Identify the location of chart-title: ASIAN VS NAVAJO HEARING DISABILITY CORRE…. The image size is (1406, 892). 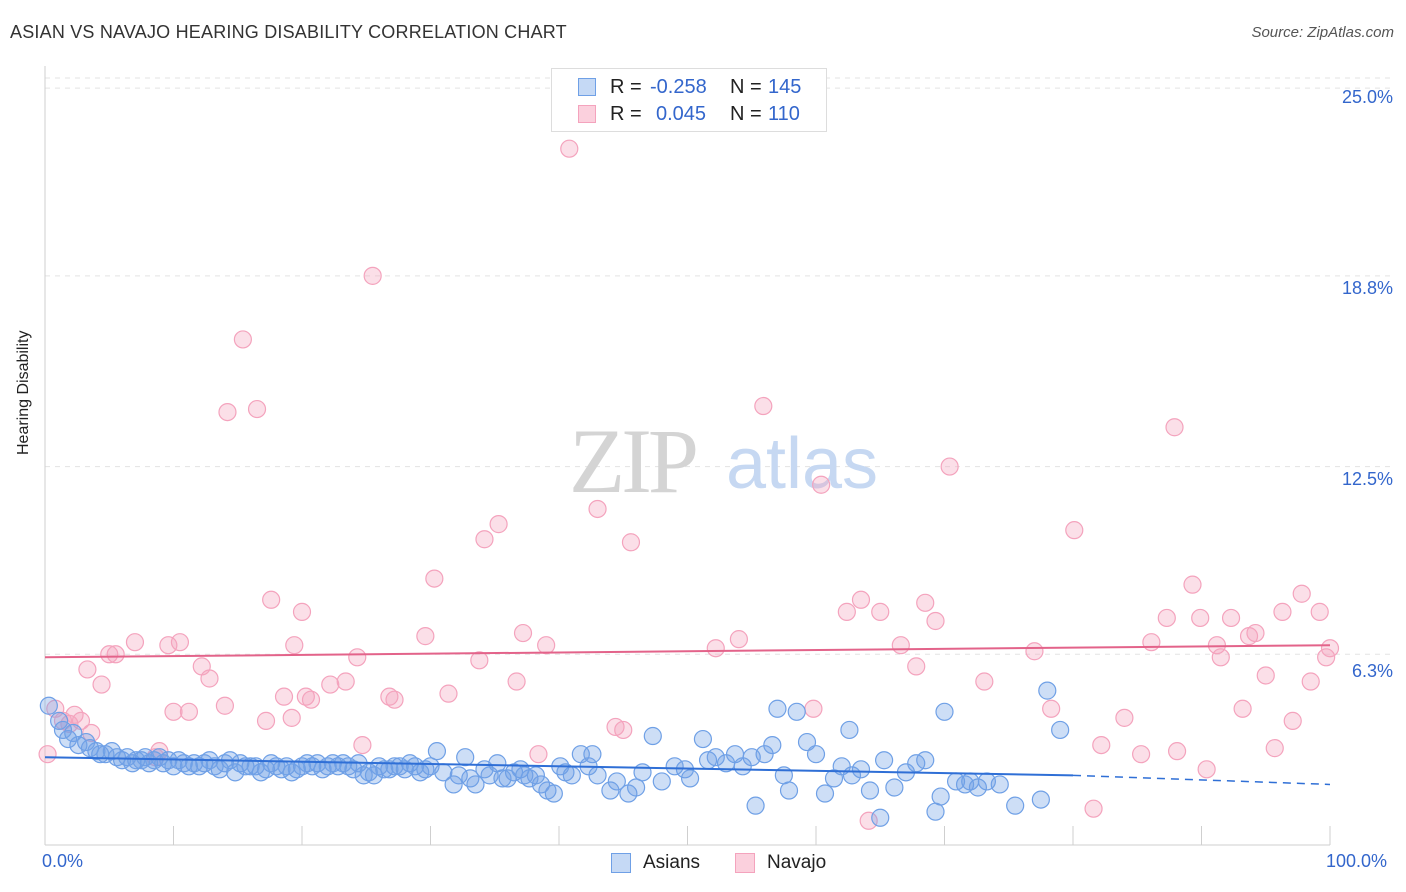
(288, 32).